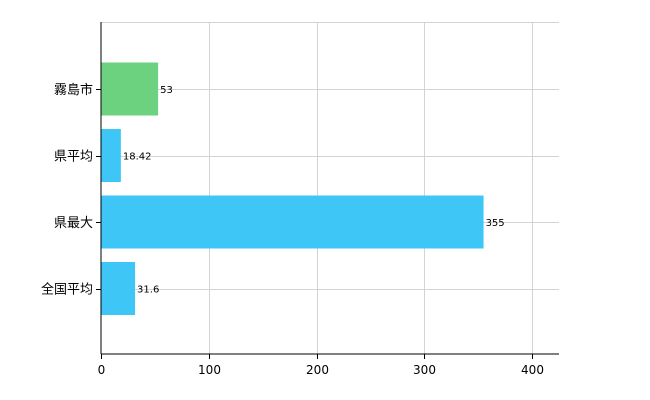 This screenshot has width=650, height=400. What do you see at coordinates (73, 223) in the screenshot?
I see `category-label: 県最大` at bounding box center [73, 223].